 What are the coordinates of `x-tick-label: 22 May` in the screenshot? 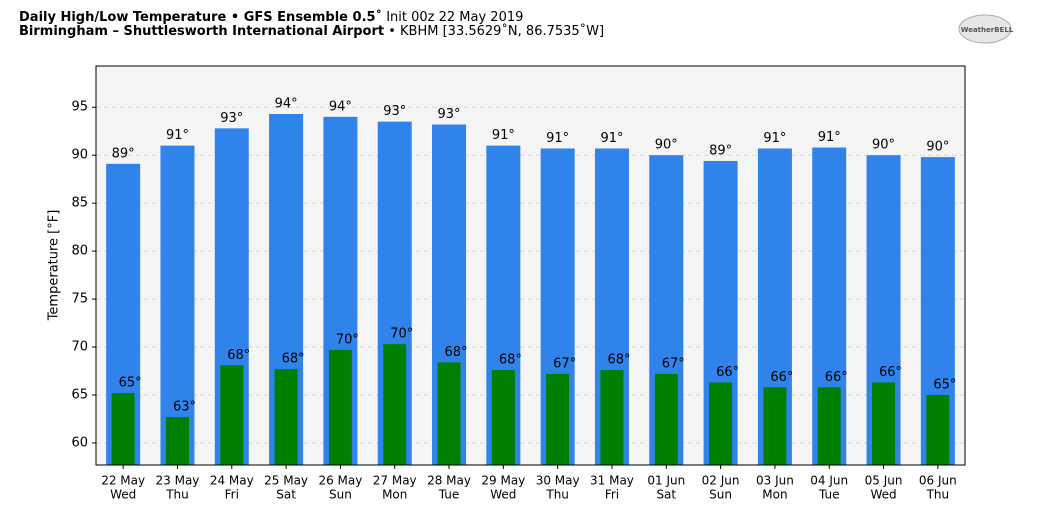 It's located at (123, 481).